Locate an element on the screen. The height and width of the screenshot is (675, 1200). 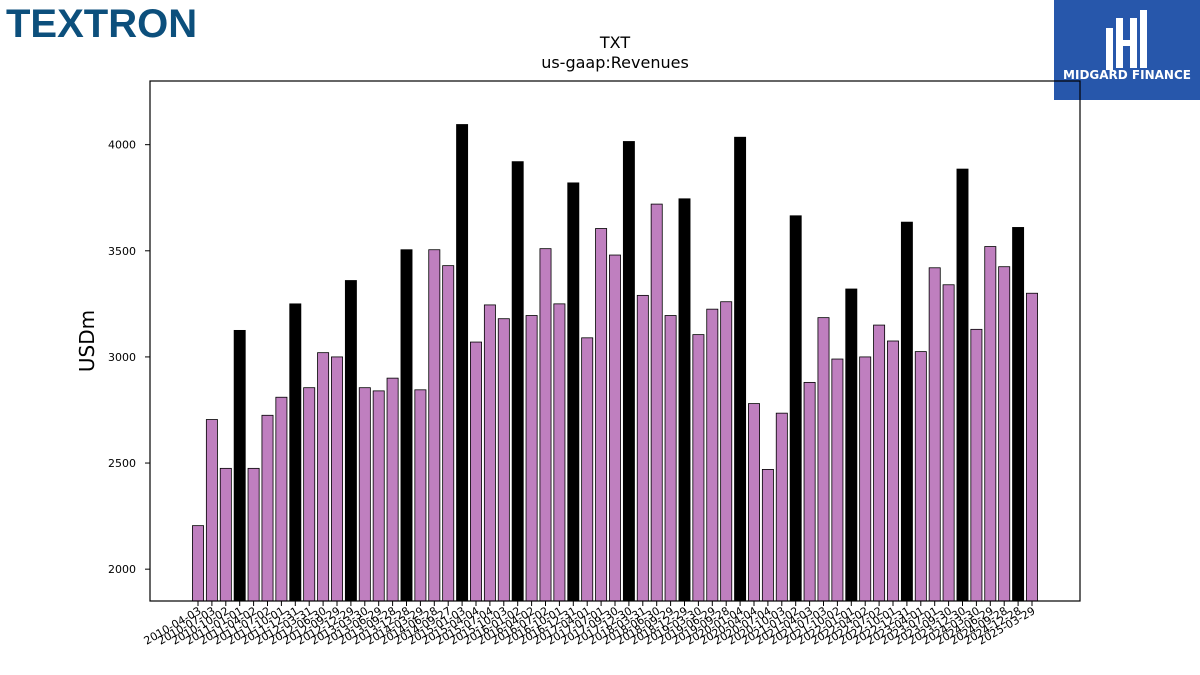
y-tick-label: 4000 is located at coordinates (122, 145).